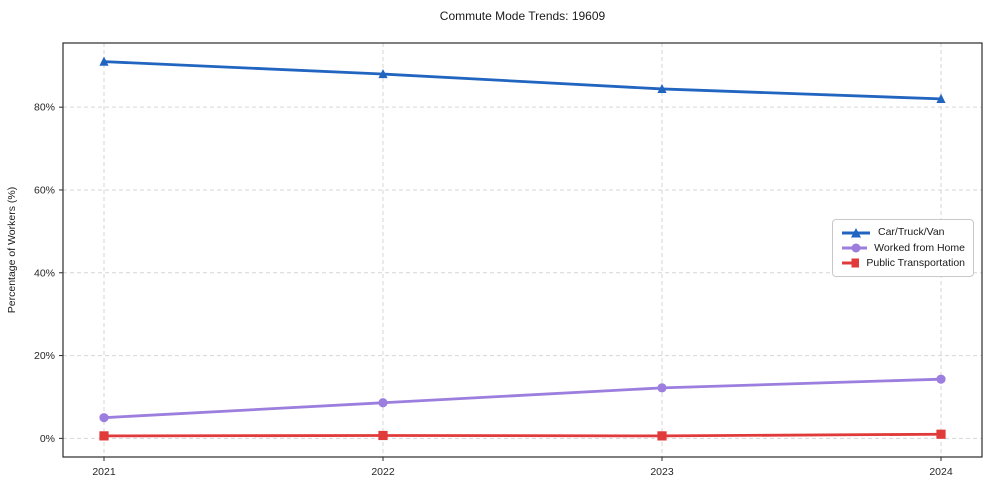  What do you see at coordinates (522, 16) in the screenshot?
I see `chart-title: Commute Mode Trends: 19609` at bounding box center [522, 16].